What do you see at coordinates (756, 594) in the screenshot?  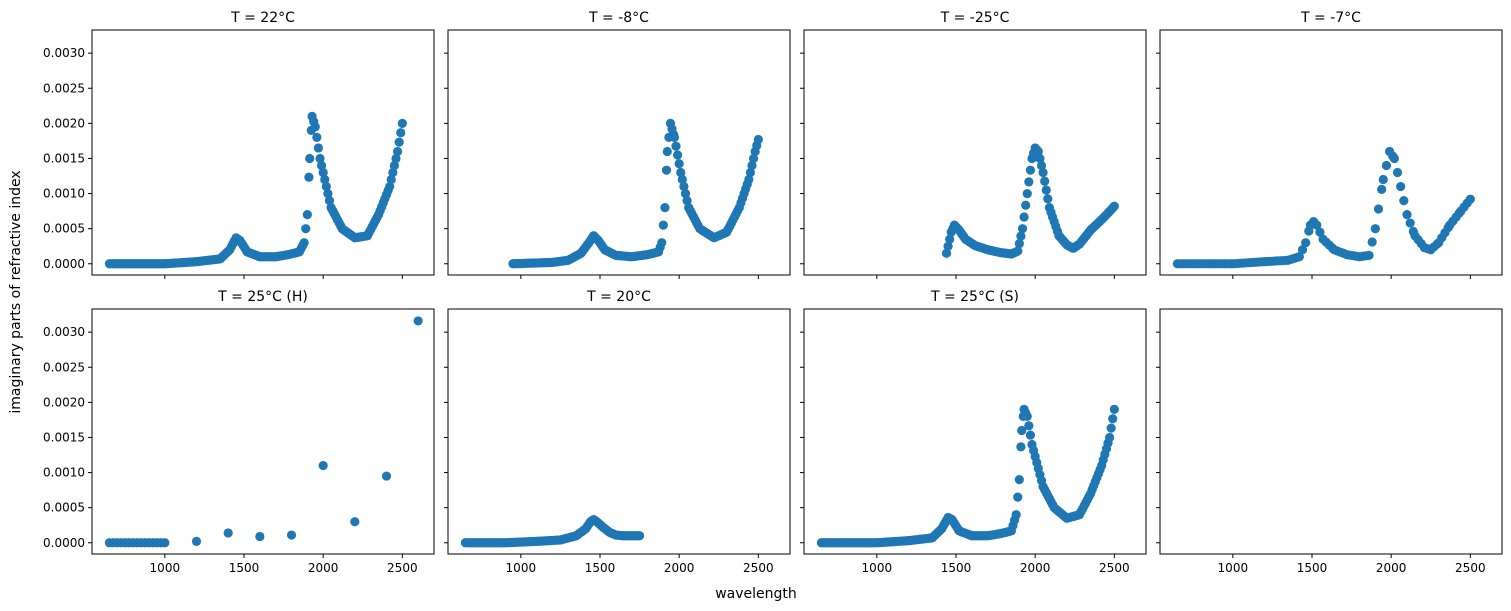 I see `x-axis-label: wavelength` at bounding box center [756, 594].